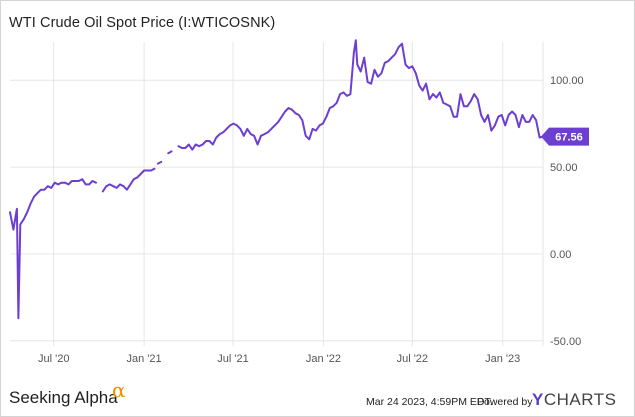  I want to click on last-value-label: 67.56, so click(569, 138).